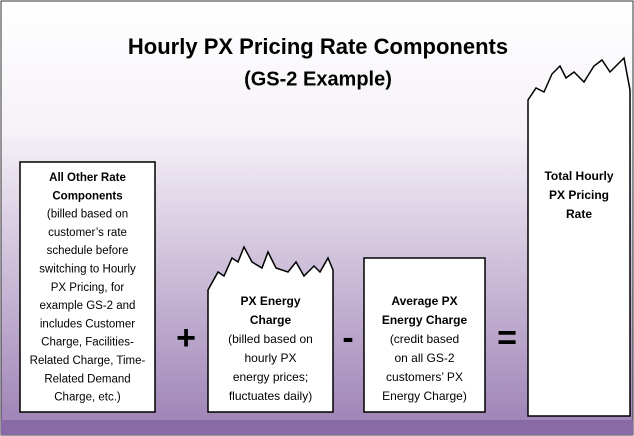 This screenshot has height=436, width=634. I want to click on box-heading: PX Pricing, so click(579, 195).